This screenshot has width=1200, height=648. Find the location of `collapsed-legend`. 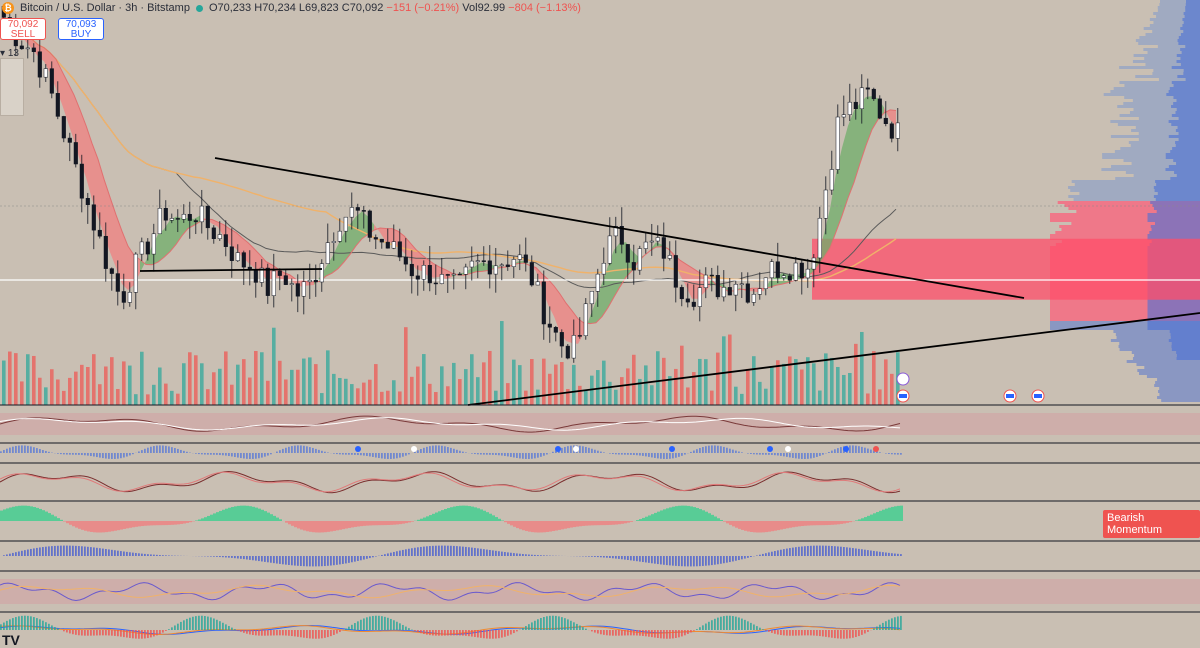

collapsed-legend is located at coordinates (12, 87).